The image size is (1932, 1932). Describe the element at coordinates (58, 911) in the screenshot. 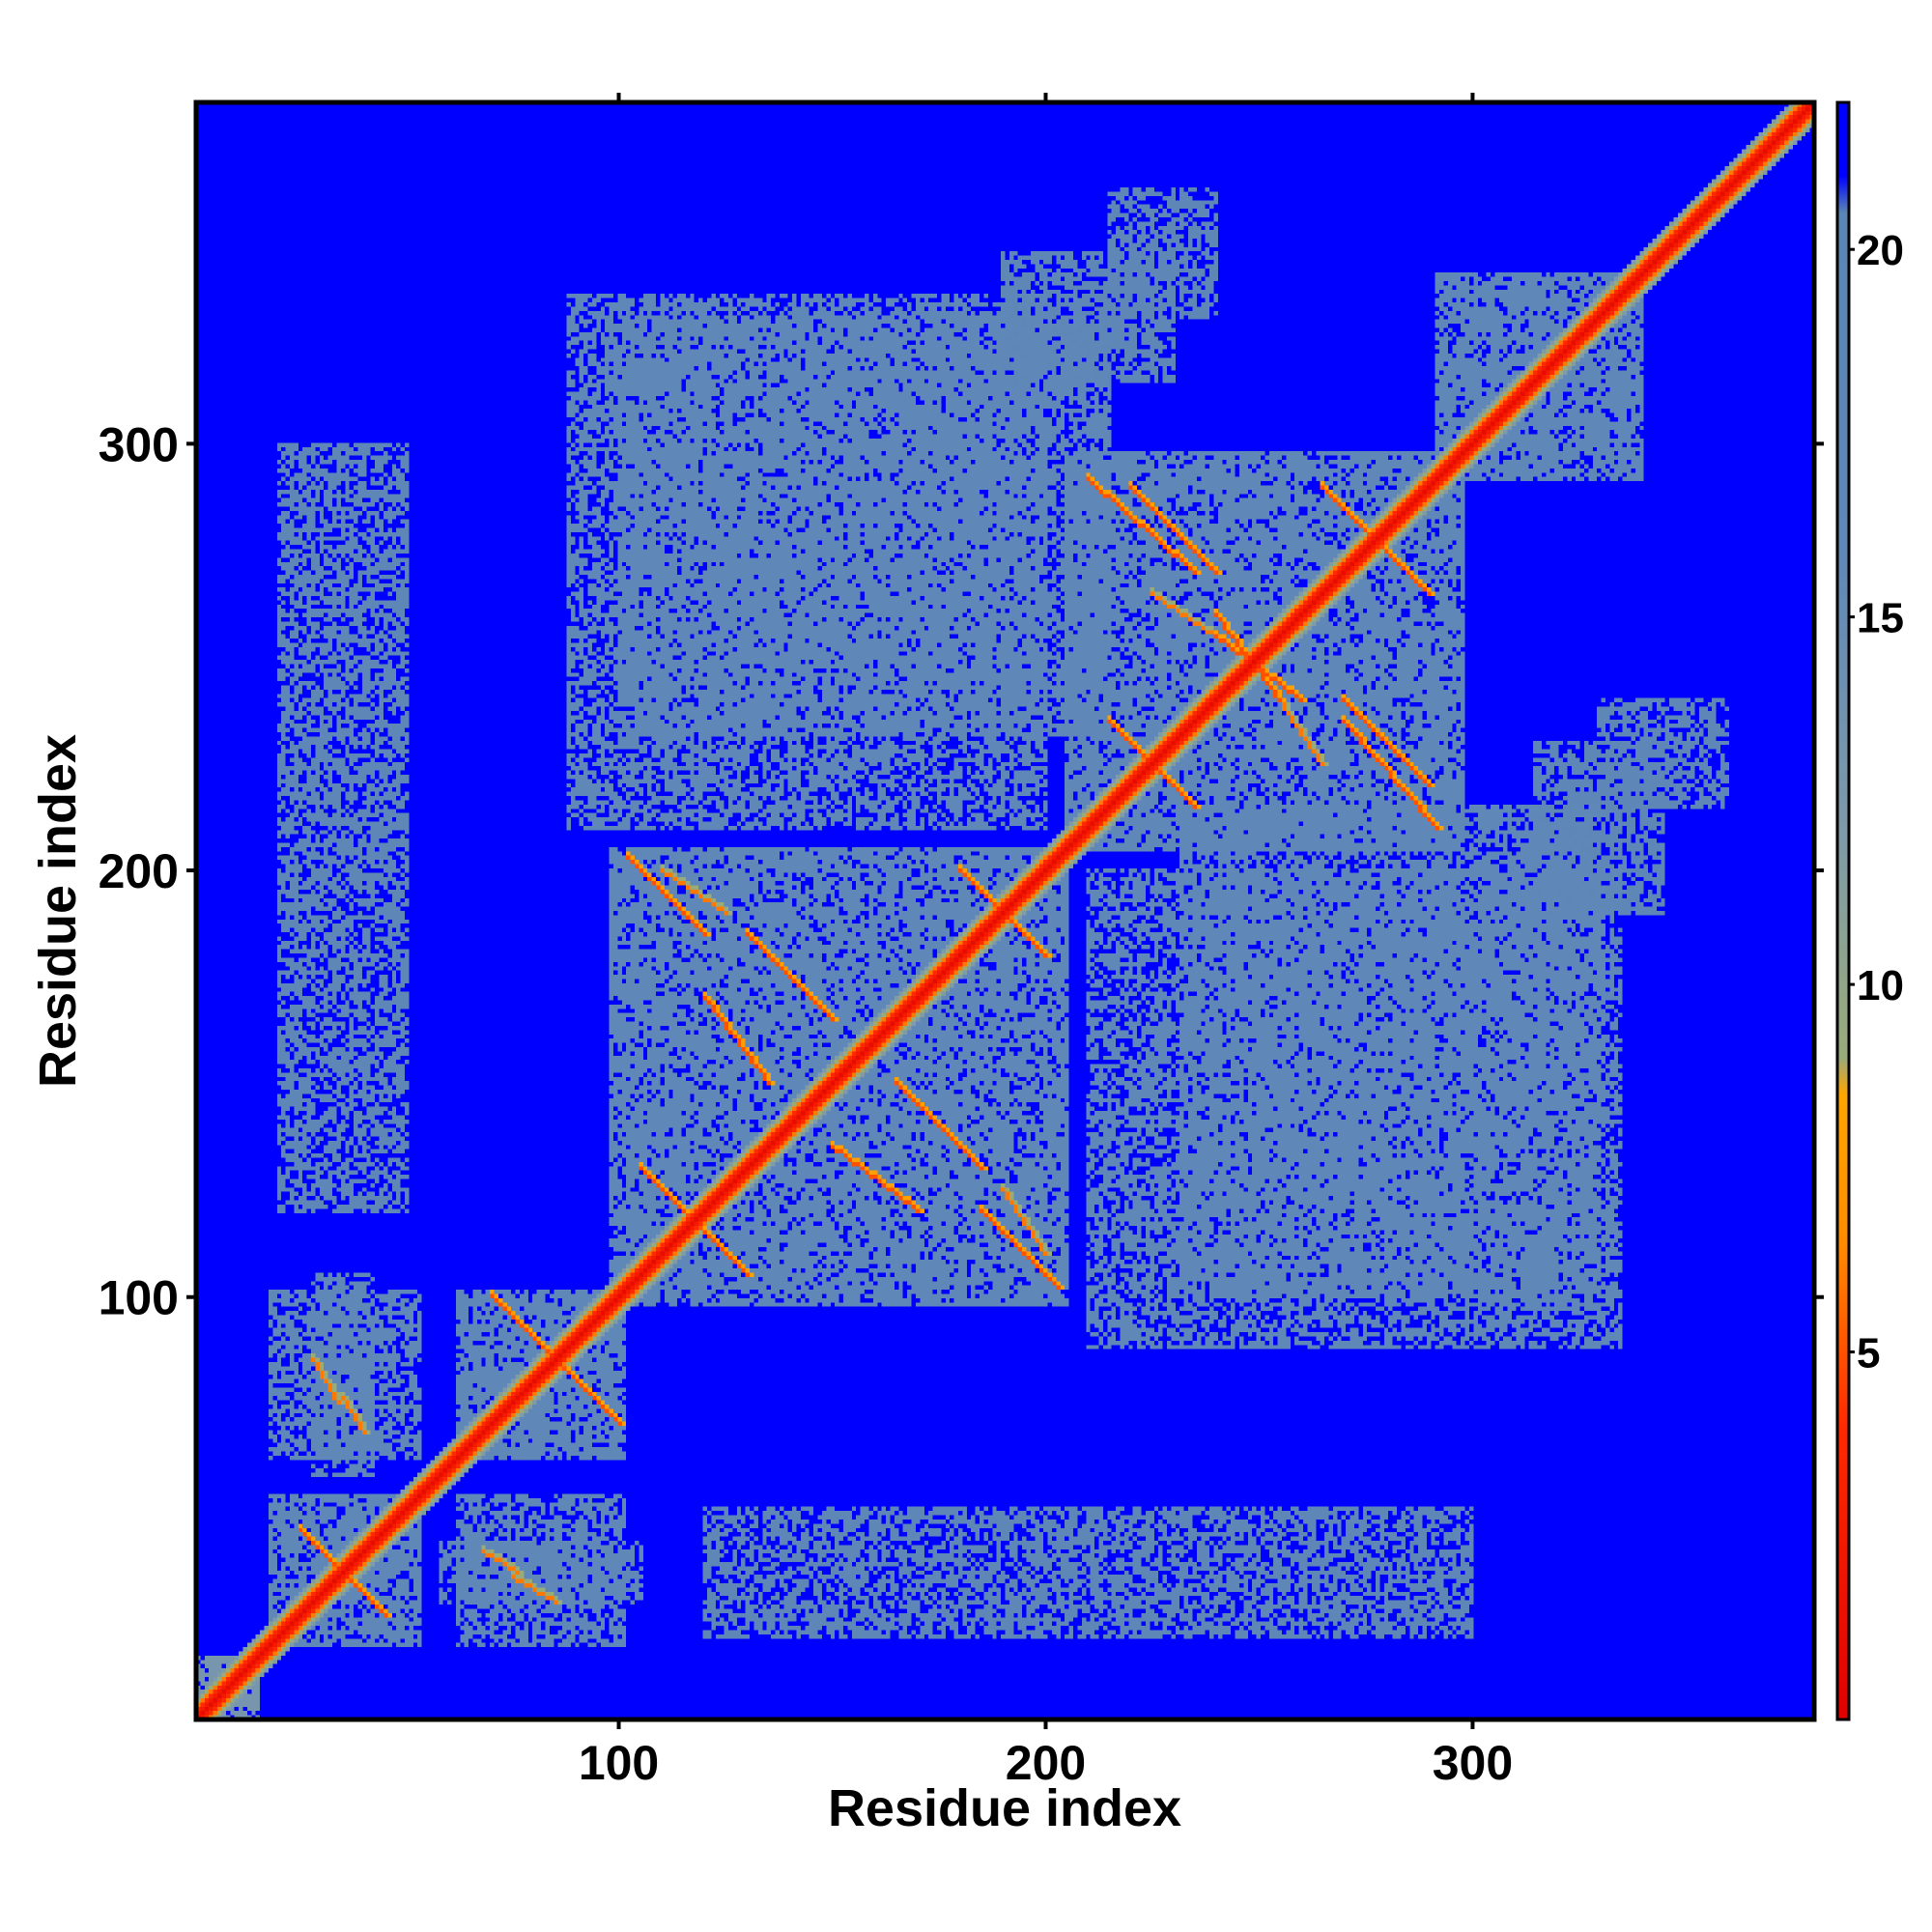

I see `y-axis-label: Residue index` at that location.